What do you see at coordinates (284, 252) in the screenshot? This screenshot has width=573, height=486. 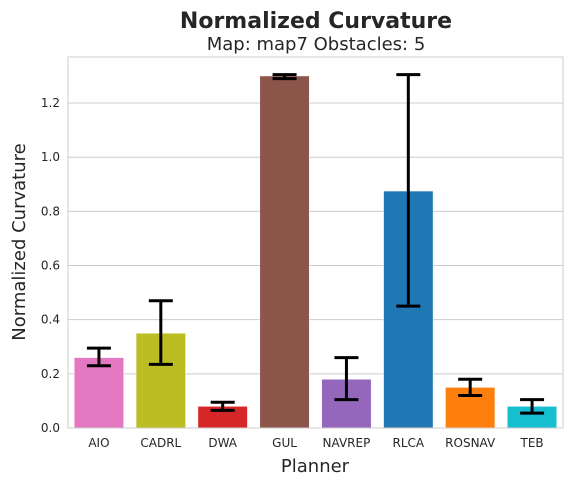 I see `bar-gul` at bounding box center [284, 252].